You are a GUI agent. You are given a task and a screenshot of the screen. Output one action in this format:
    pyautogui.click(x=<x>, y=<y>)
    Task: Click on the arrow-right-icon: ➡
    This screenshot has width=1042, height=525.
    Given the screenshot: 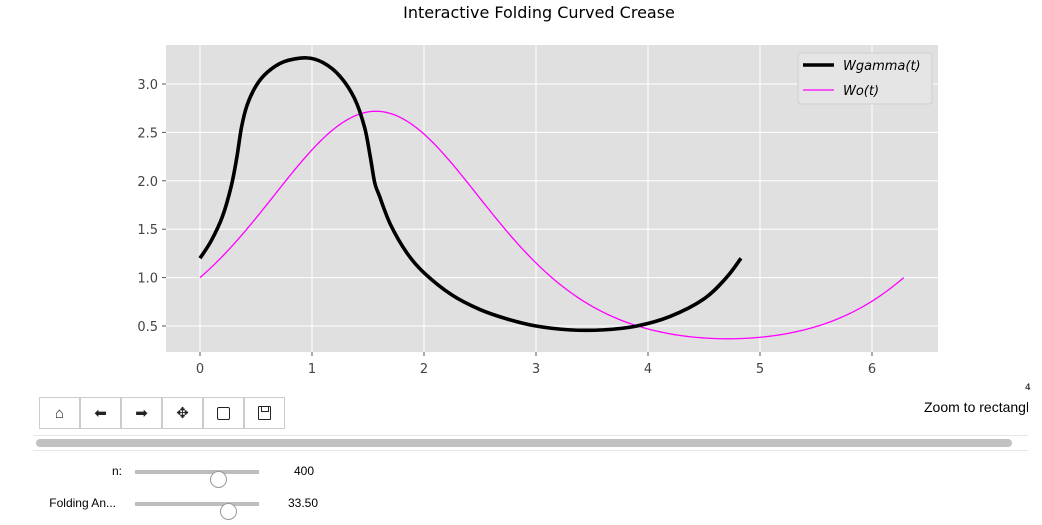 What is the action you would take?
    pyautogui.click(x=141, y=413)
    